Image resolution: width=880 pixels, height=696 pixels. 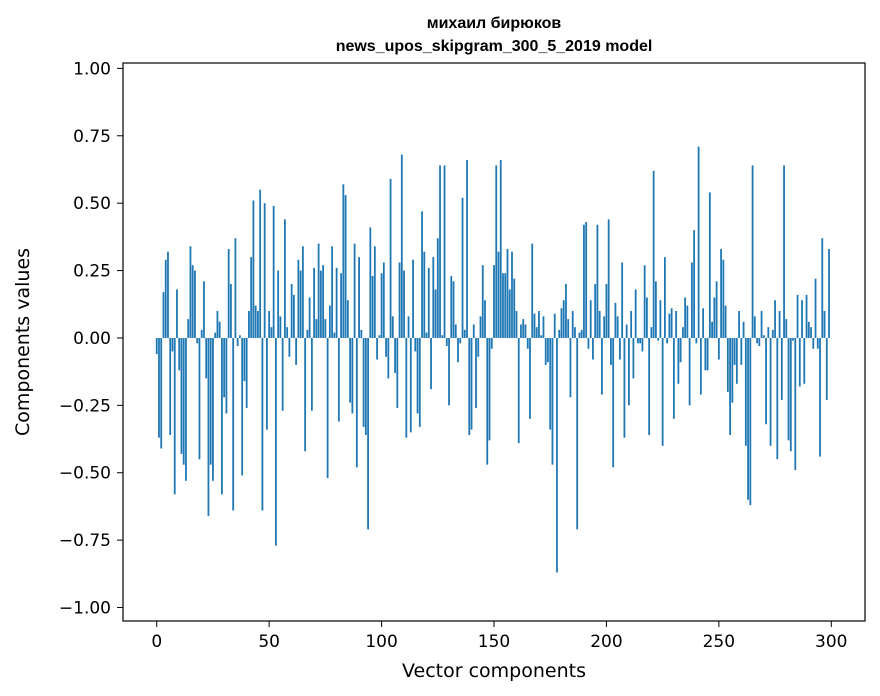 I want to click on chart-title-line-1: михаил бирюков, so click(x=494, y=23).